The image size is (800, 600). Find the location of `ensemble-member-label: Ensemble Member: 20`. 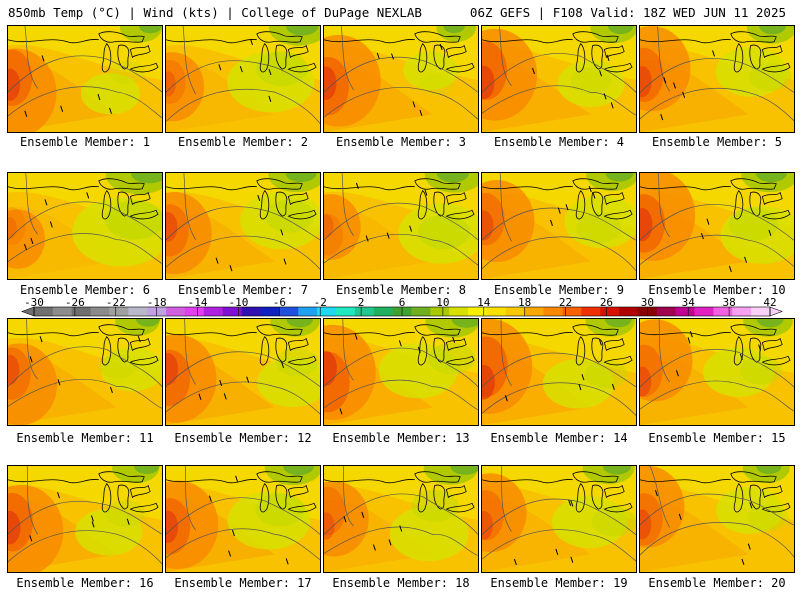

ensemble-member-label: Ensemble Member: 20 is located at coordinates (717, 583).